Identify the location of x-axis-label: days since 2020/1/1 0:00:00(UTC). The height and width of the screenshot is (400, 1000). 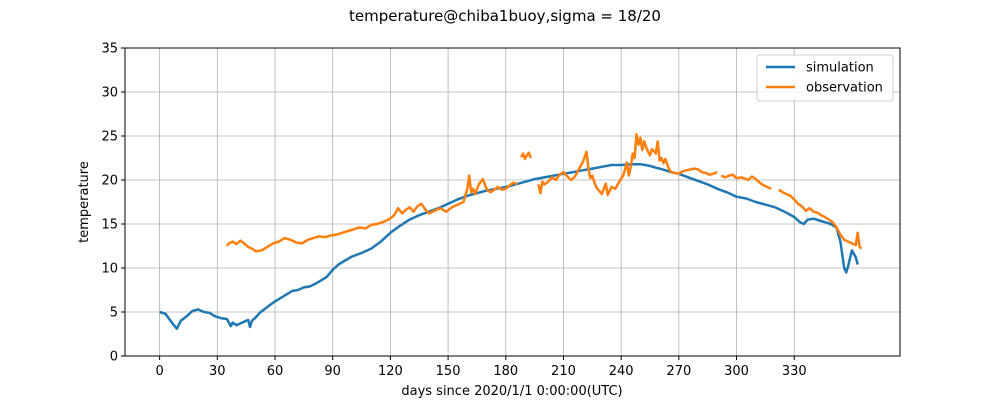
(511, 391).